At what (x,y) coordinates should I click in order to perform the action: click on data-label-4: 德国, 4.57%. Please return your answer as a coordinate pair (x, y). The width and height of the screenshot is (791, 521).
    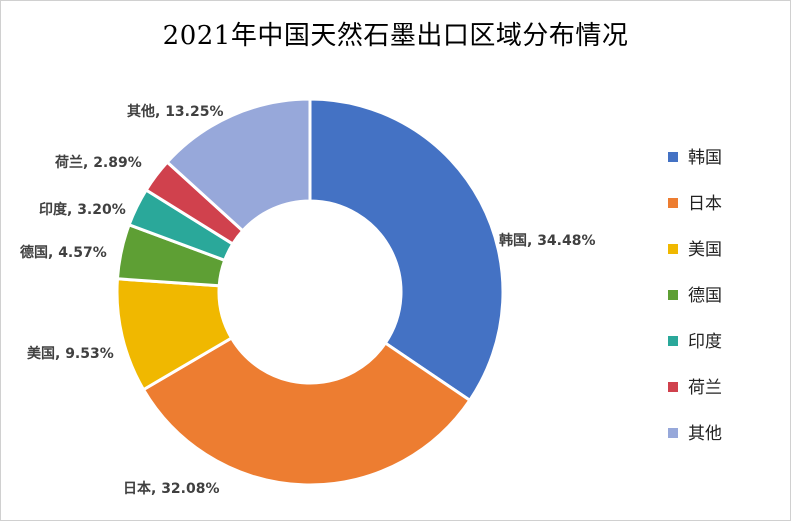
    Looking at the image, I should click on (63, 252).